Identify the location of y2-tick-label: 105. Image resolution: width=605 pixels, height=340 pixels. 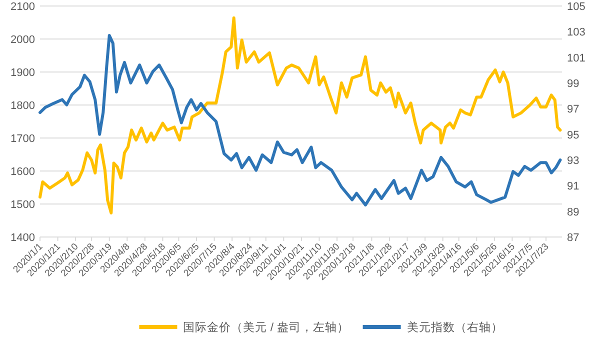
(576, 7).